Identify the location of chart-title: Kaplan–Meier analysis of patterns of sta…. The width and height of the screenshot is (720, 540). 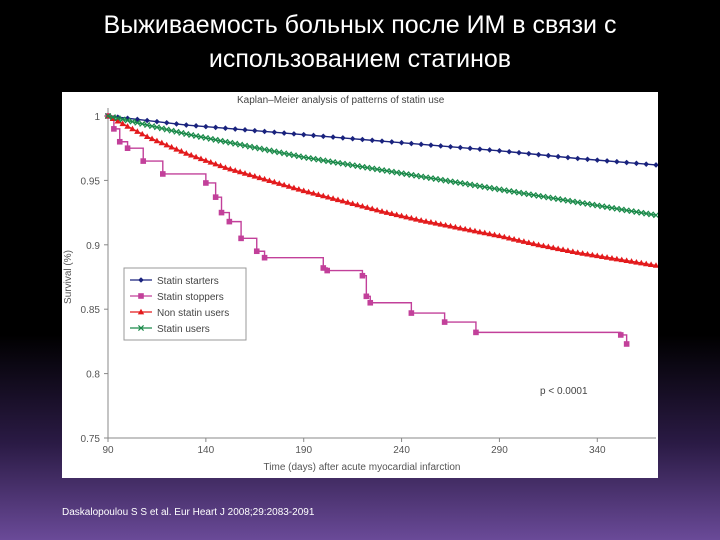
(341, 100).